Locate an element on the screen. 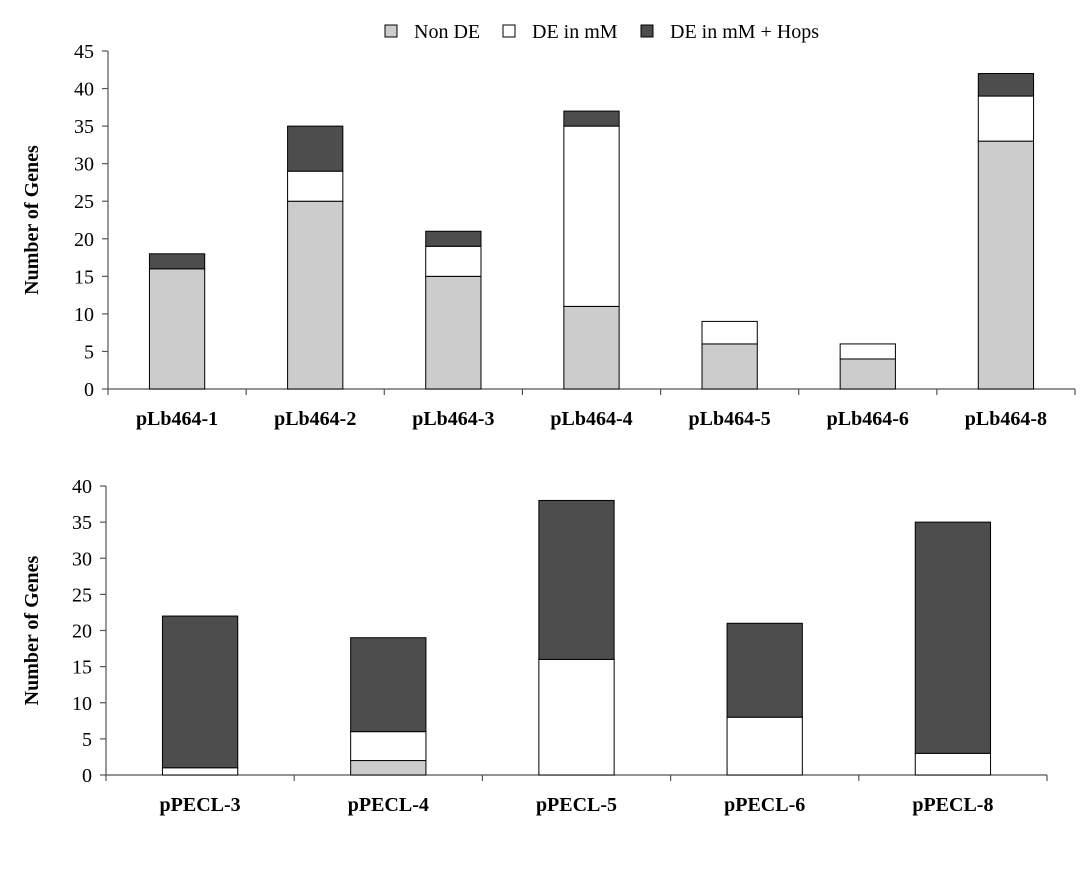 The width and height of the screenshot is (1090, 872). legend-label-de-in-mm: DE in mM is located at coordinates (575, 32).